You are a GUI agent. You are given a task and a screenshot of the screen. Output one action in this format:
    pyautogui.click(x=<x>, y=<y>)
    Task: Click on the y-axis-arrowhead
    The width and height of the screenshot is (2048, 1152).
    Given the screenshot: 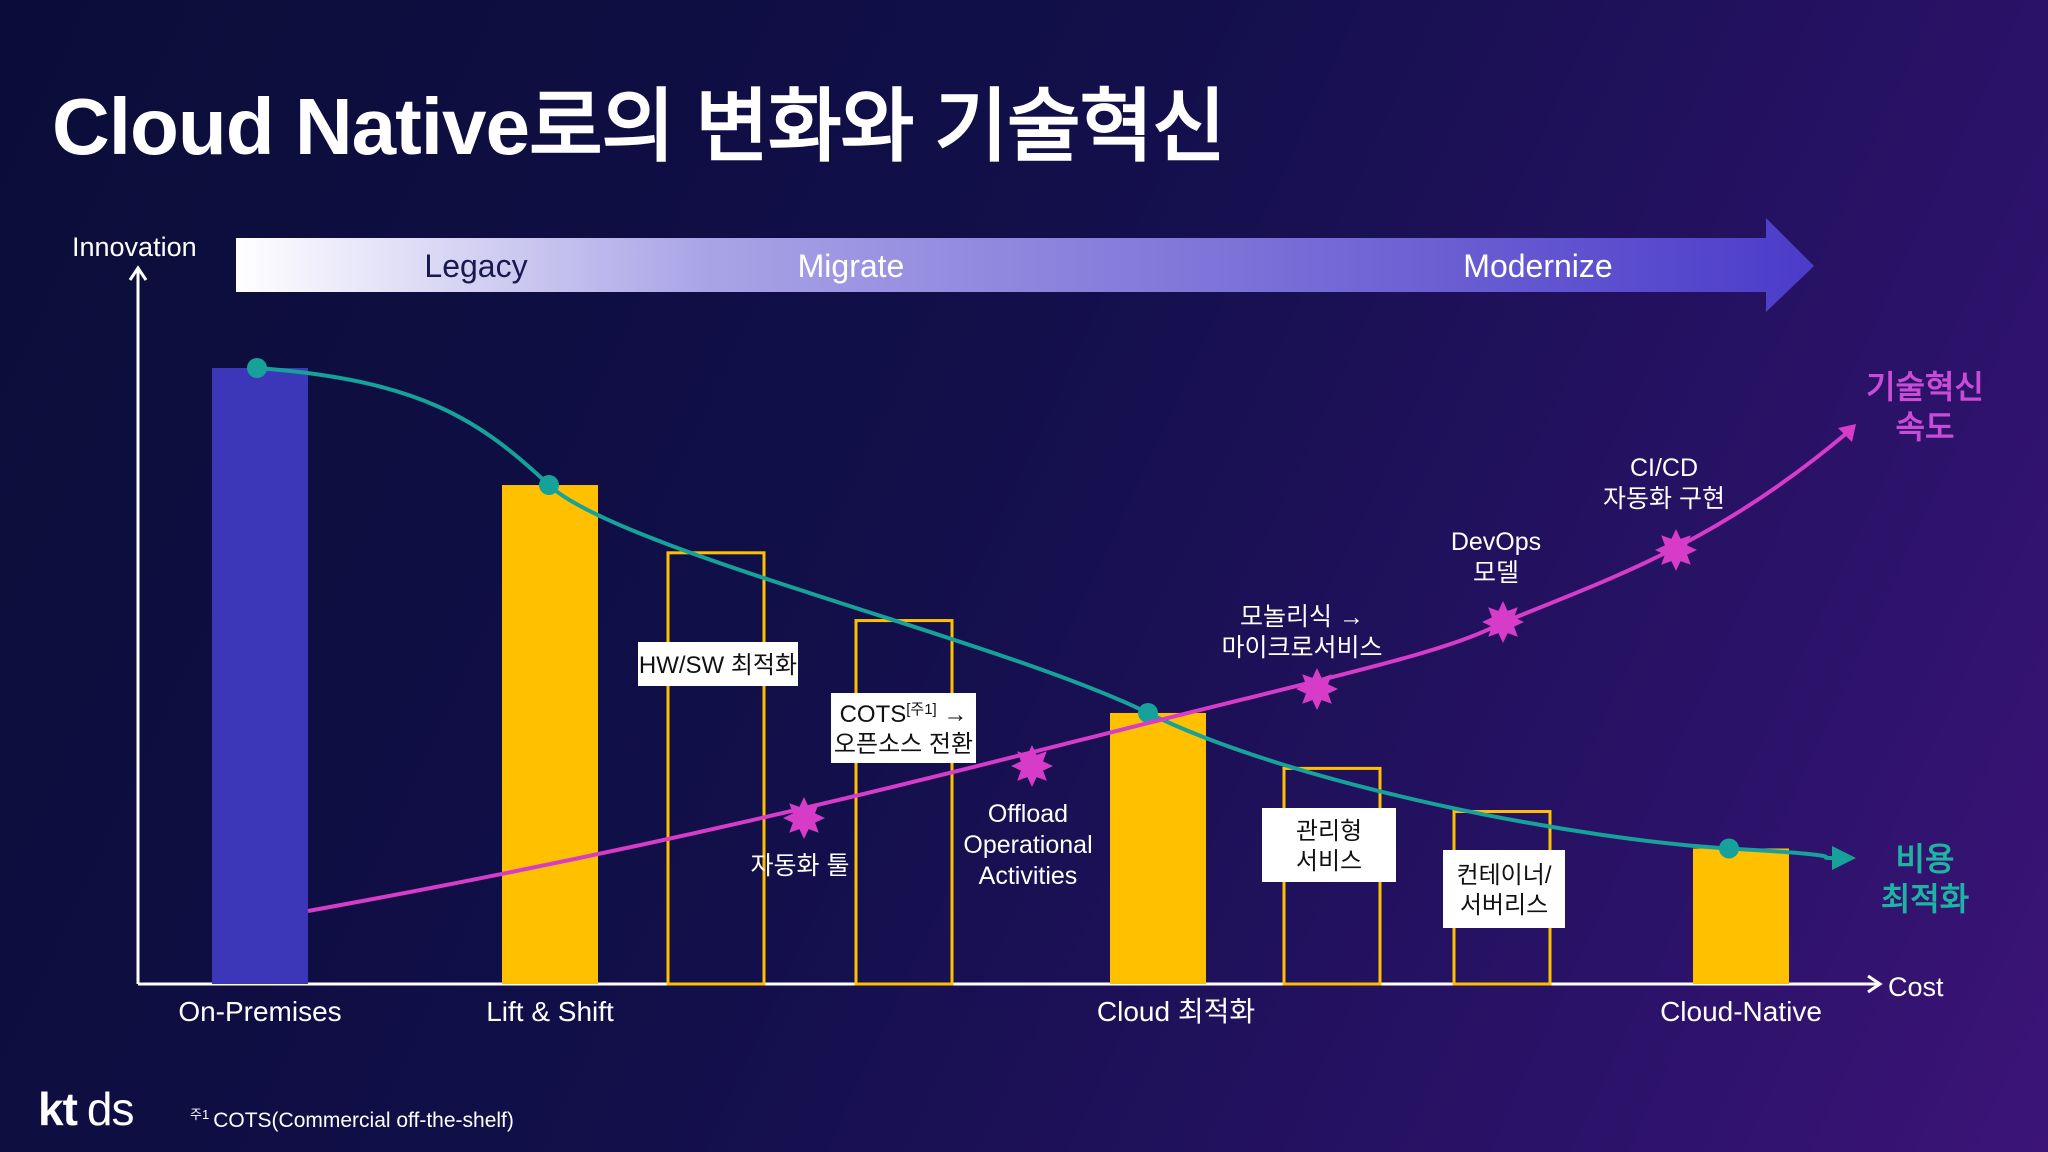 What is the action you would take?
    pyautogui.click(x=138, y=273)
    